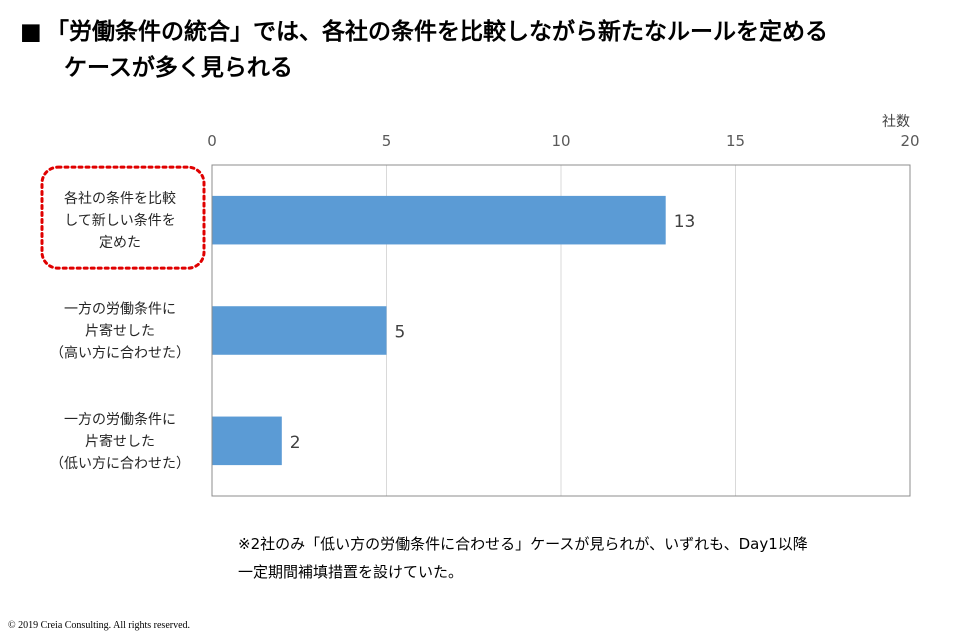  I want to click on data-label-2: 2, so click(295, 443).